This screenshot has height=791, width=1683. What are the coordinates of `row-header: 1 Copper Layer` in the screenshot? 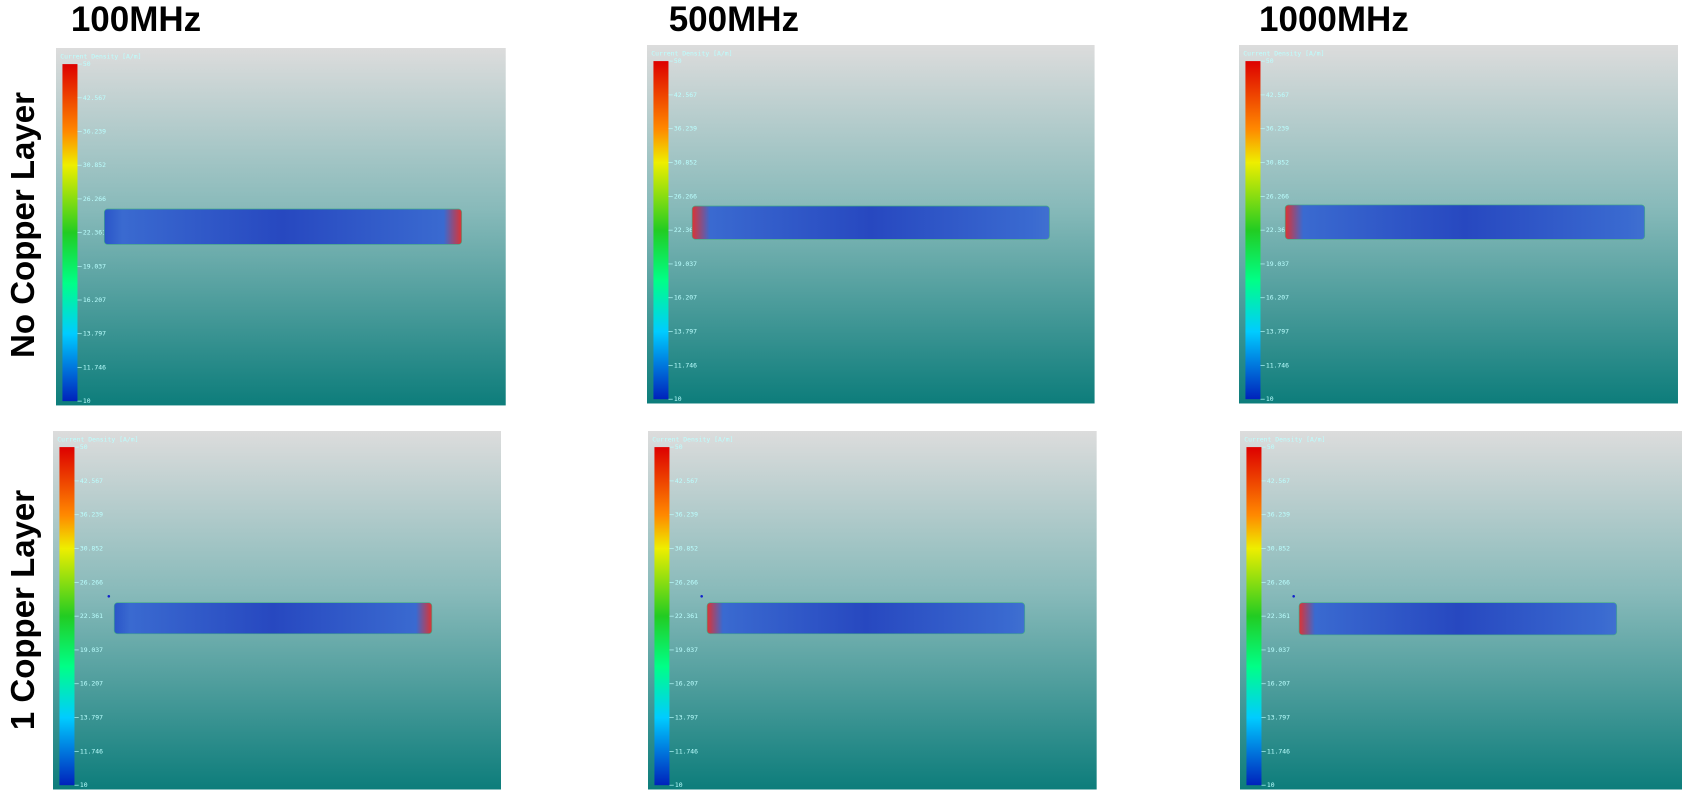 It's located at (22, 609).